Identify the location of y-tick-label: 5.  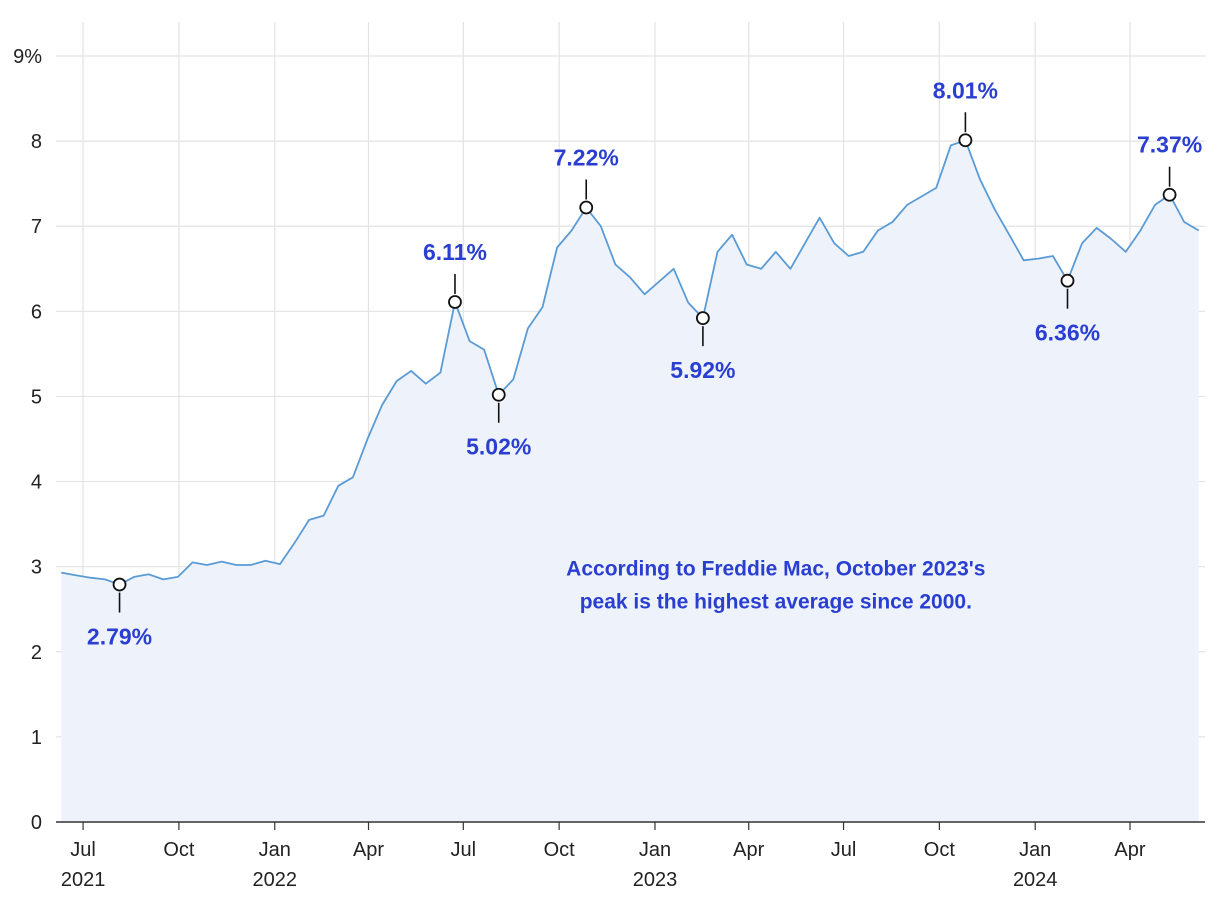
(36, 397).